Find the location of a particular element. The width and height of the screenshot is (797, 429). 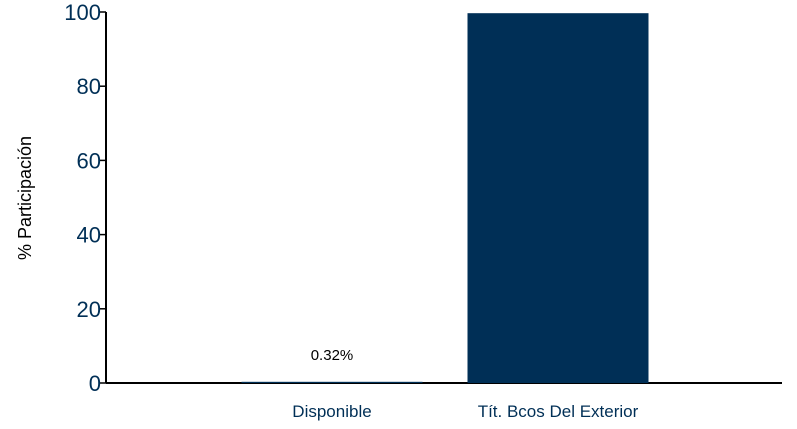

bar-data-label: 0.32% is located at coordinates (332, 355).